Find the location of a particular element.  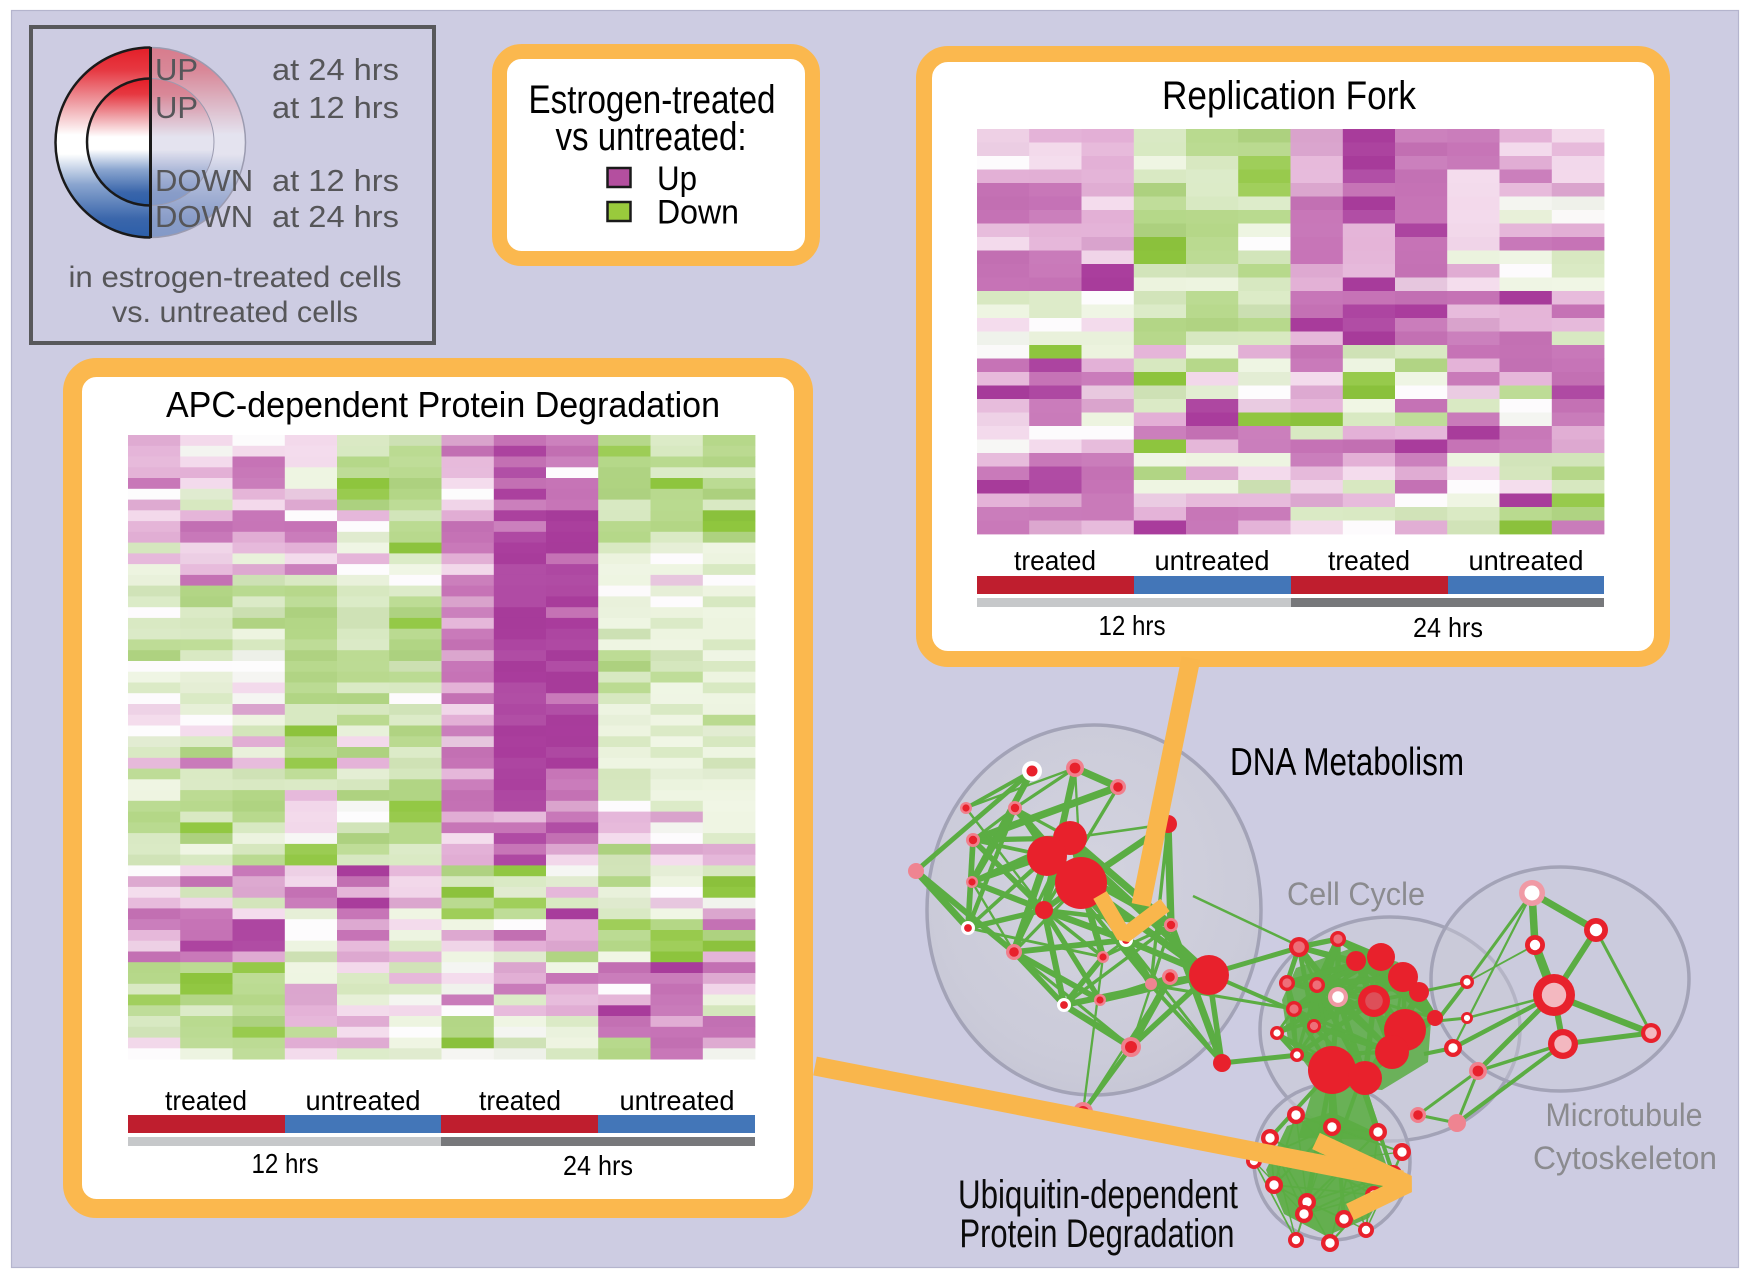

svg-text: Down is located at coordinates (698, 213).